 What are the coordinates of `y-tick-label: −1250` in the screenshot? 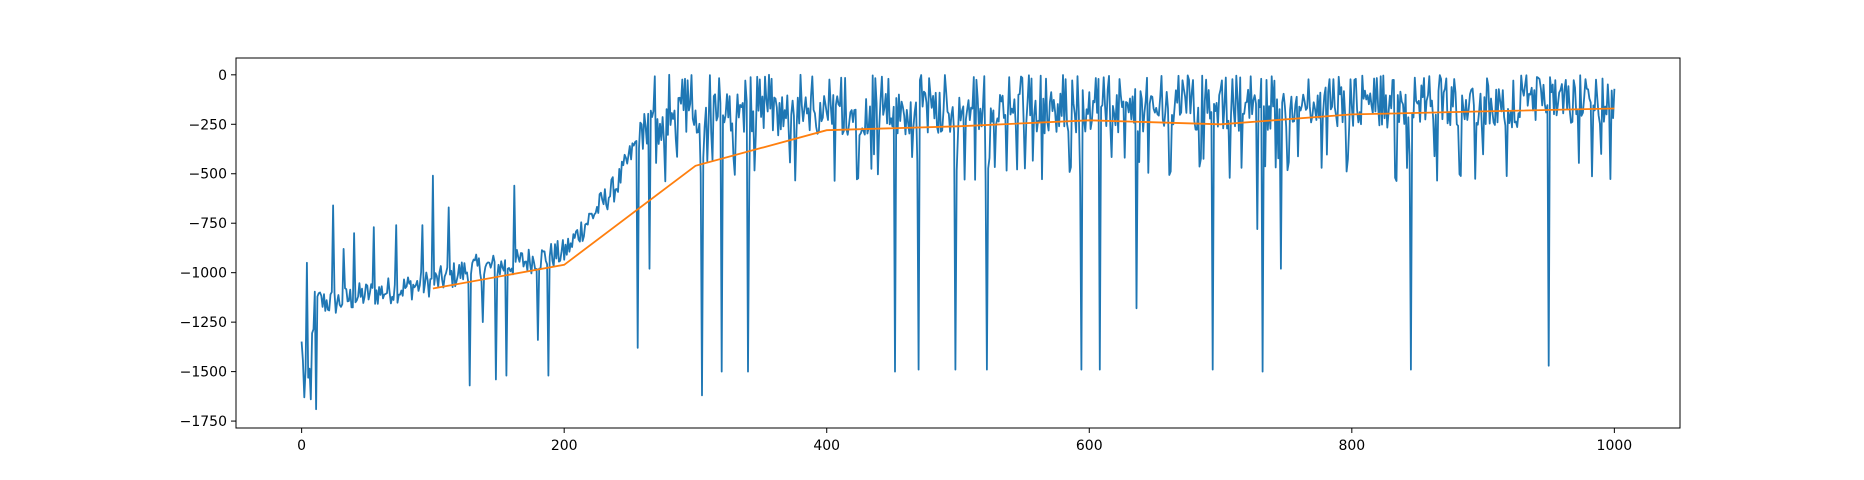 It's located at (203, 323).